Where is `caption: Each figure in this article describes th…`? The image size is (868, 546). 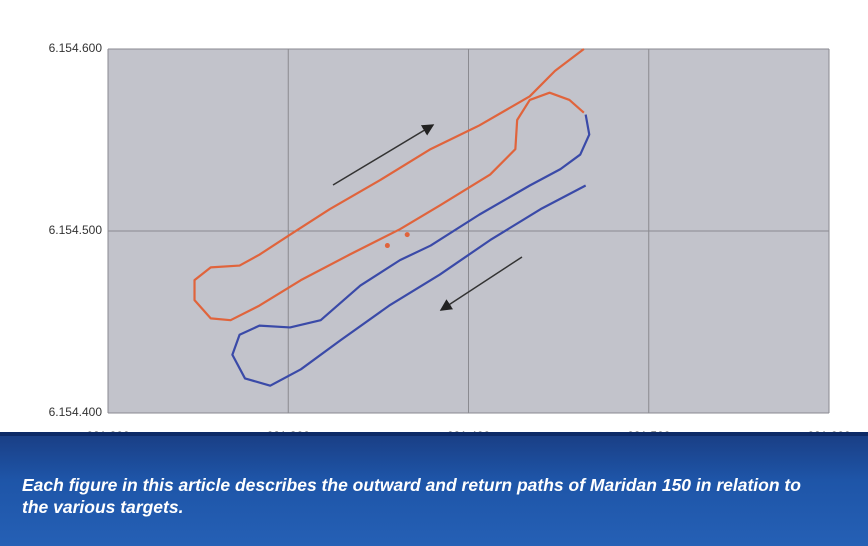 caption: Each figure in this article describes th… is located at coordinates (411, 496).